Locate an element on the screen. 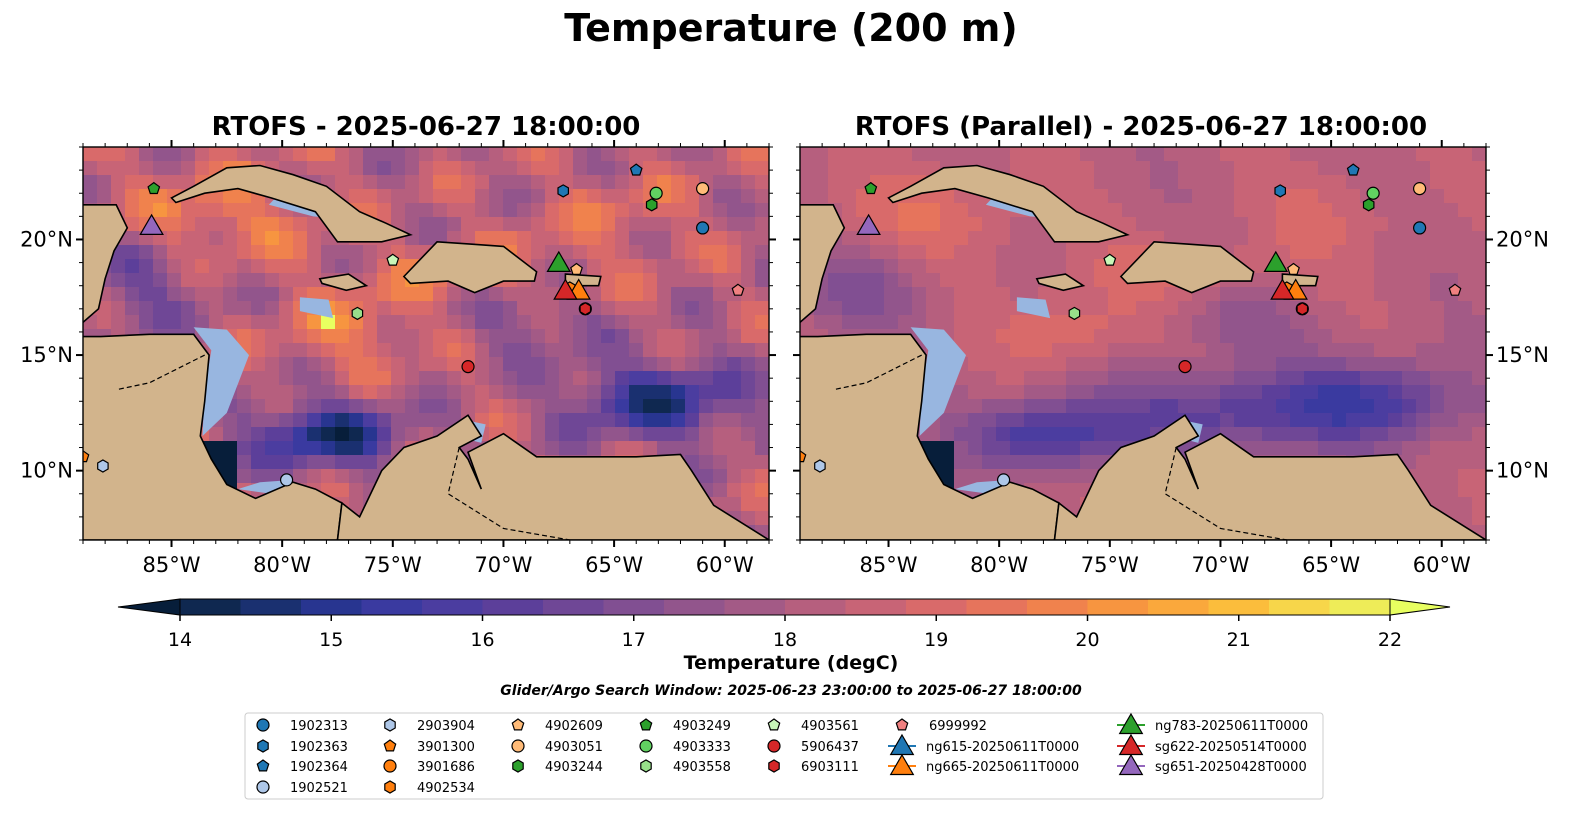 The image size is (1582, 827). legend-marker-ng783-20250611T0000 is located at coordinates (1131, 723).